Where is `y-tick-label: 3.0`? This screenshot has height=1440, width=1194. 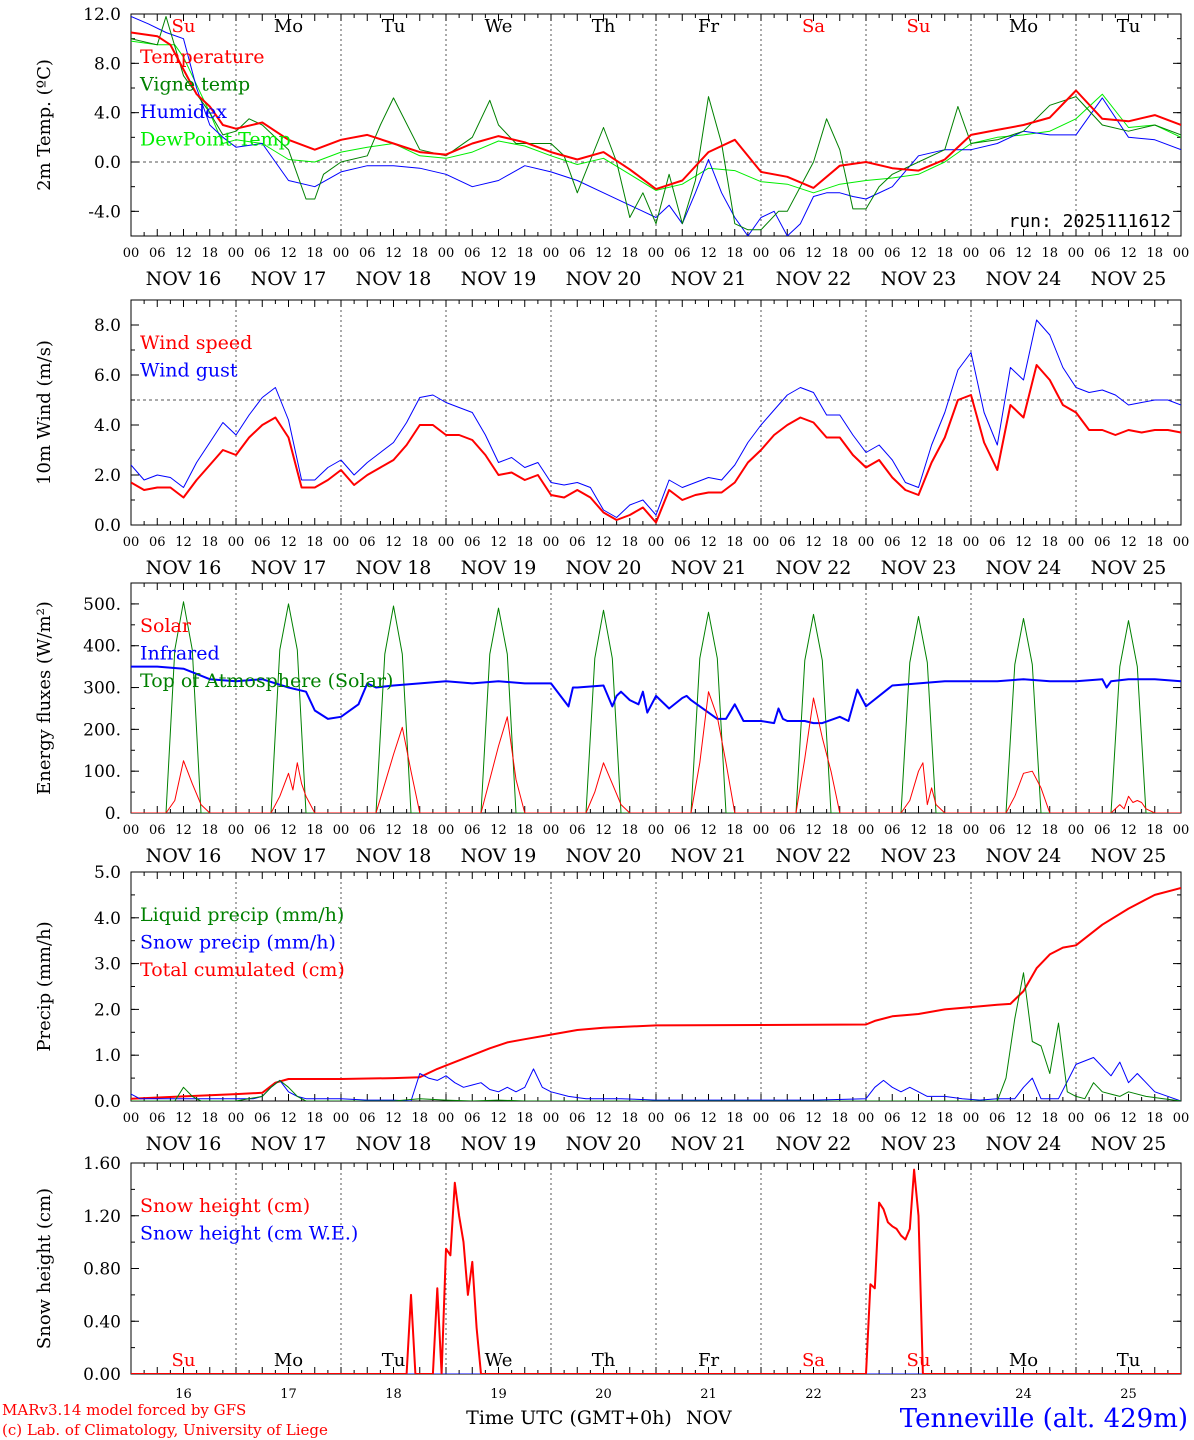 y-tick-label: 3.0 is located at coordinates (107, 965).